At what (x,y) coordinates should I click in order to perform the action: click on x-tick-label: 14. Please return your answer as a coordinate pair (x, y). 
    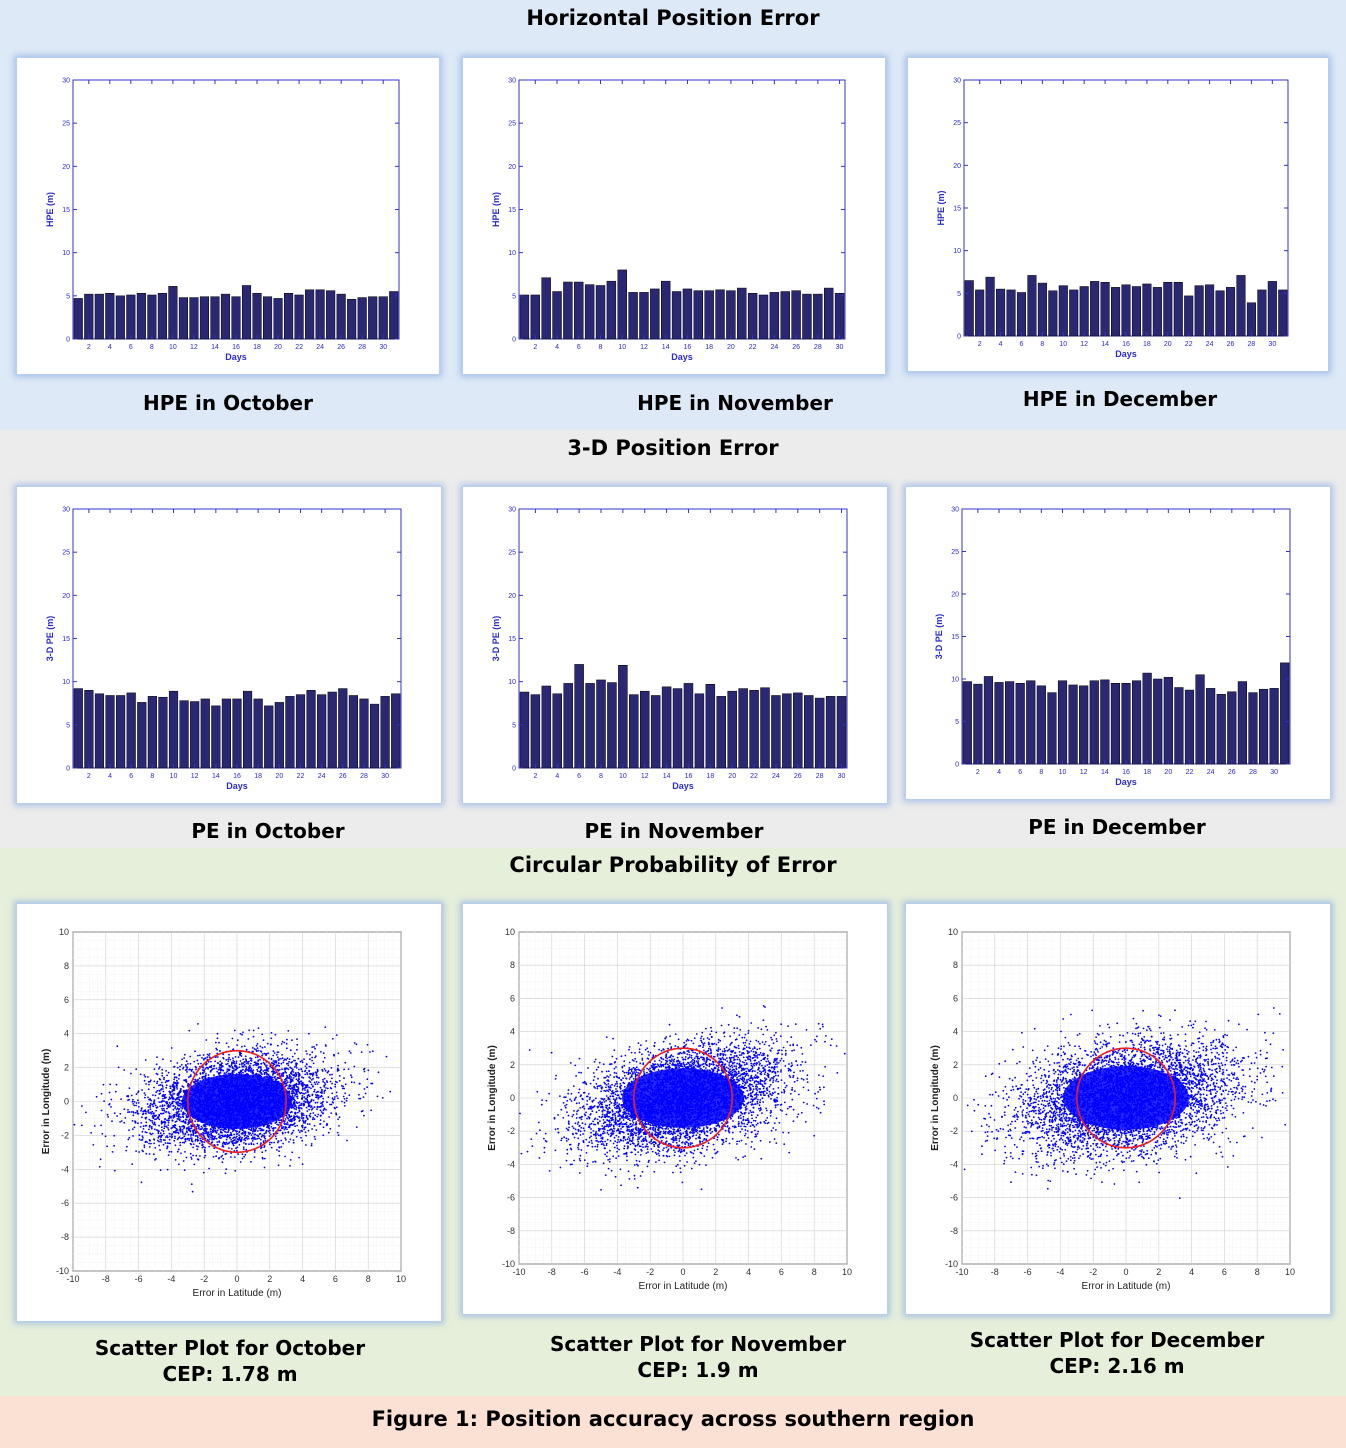
    Looking at the image, I should click on (215, 347).